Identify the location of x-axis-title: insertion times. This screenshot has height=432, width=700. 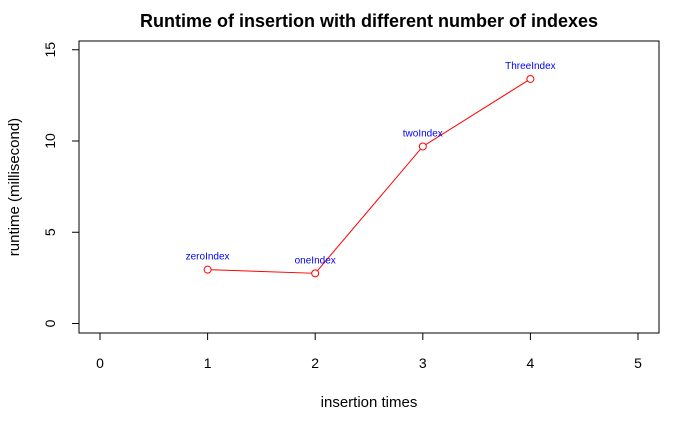
(369, 402).